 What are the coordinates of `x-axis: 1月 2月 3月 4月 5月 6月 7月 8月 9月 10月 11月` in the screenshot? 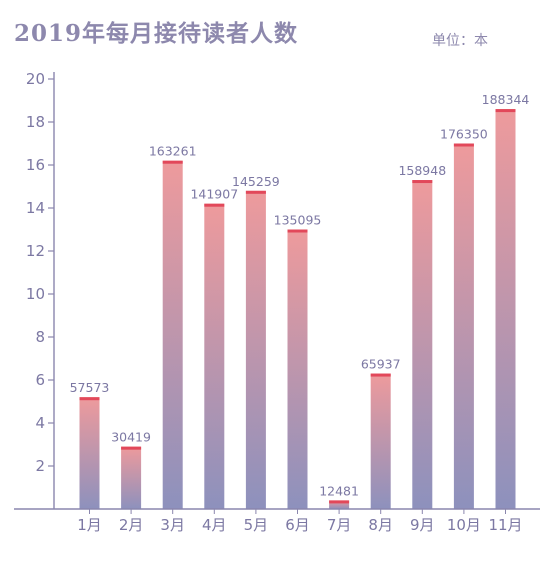 It's located at (277, 521).